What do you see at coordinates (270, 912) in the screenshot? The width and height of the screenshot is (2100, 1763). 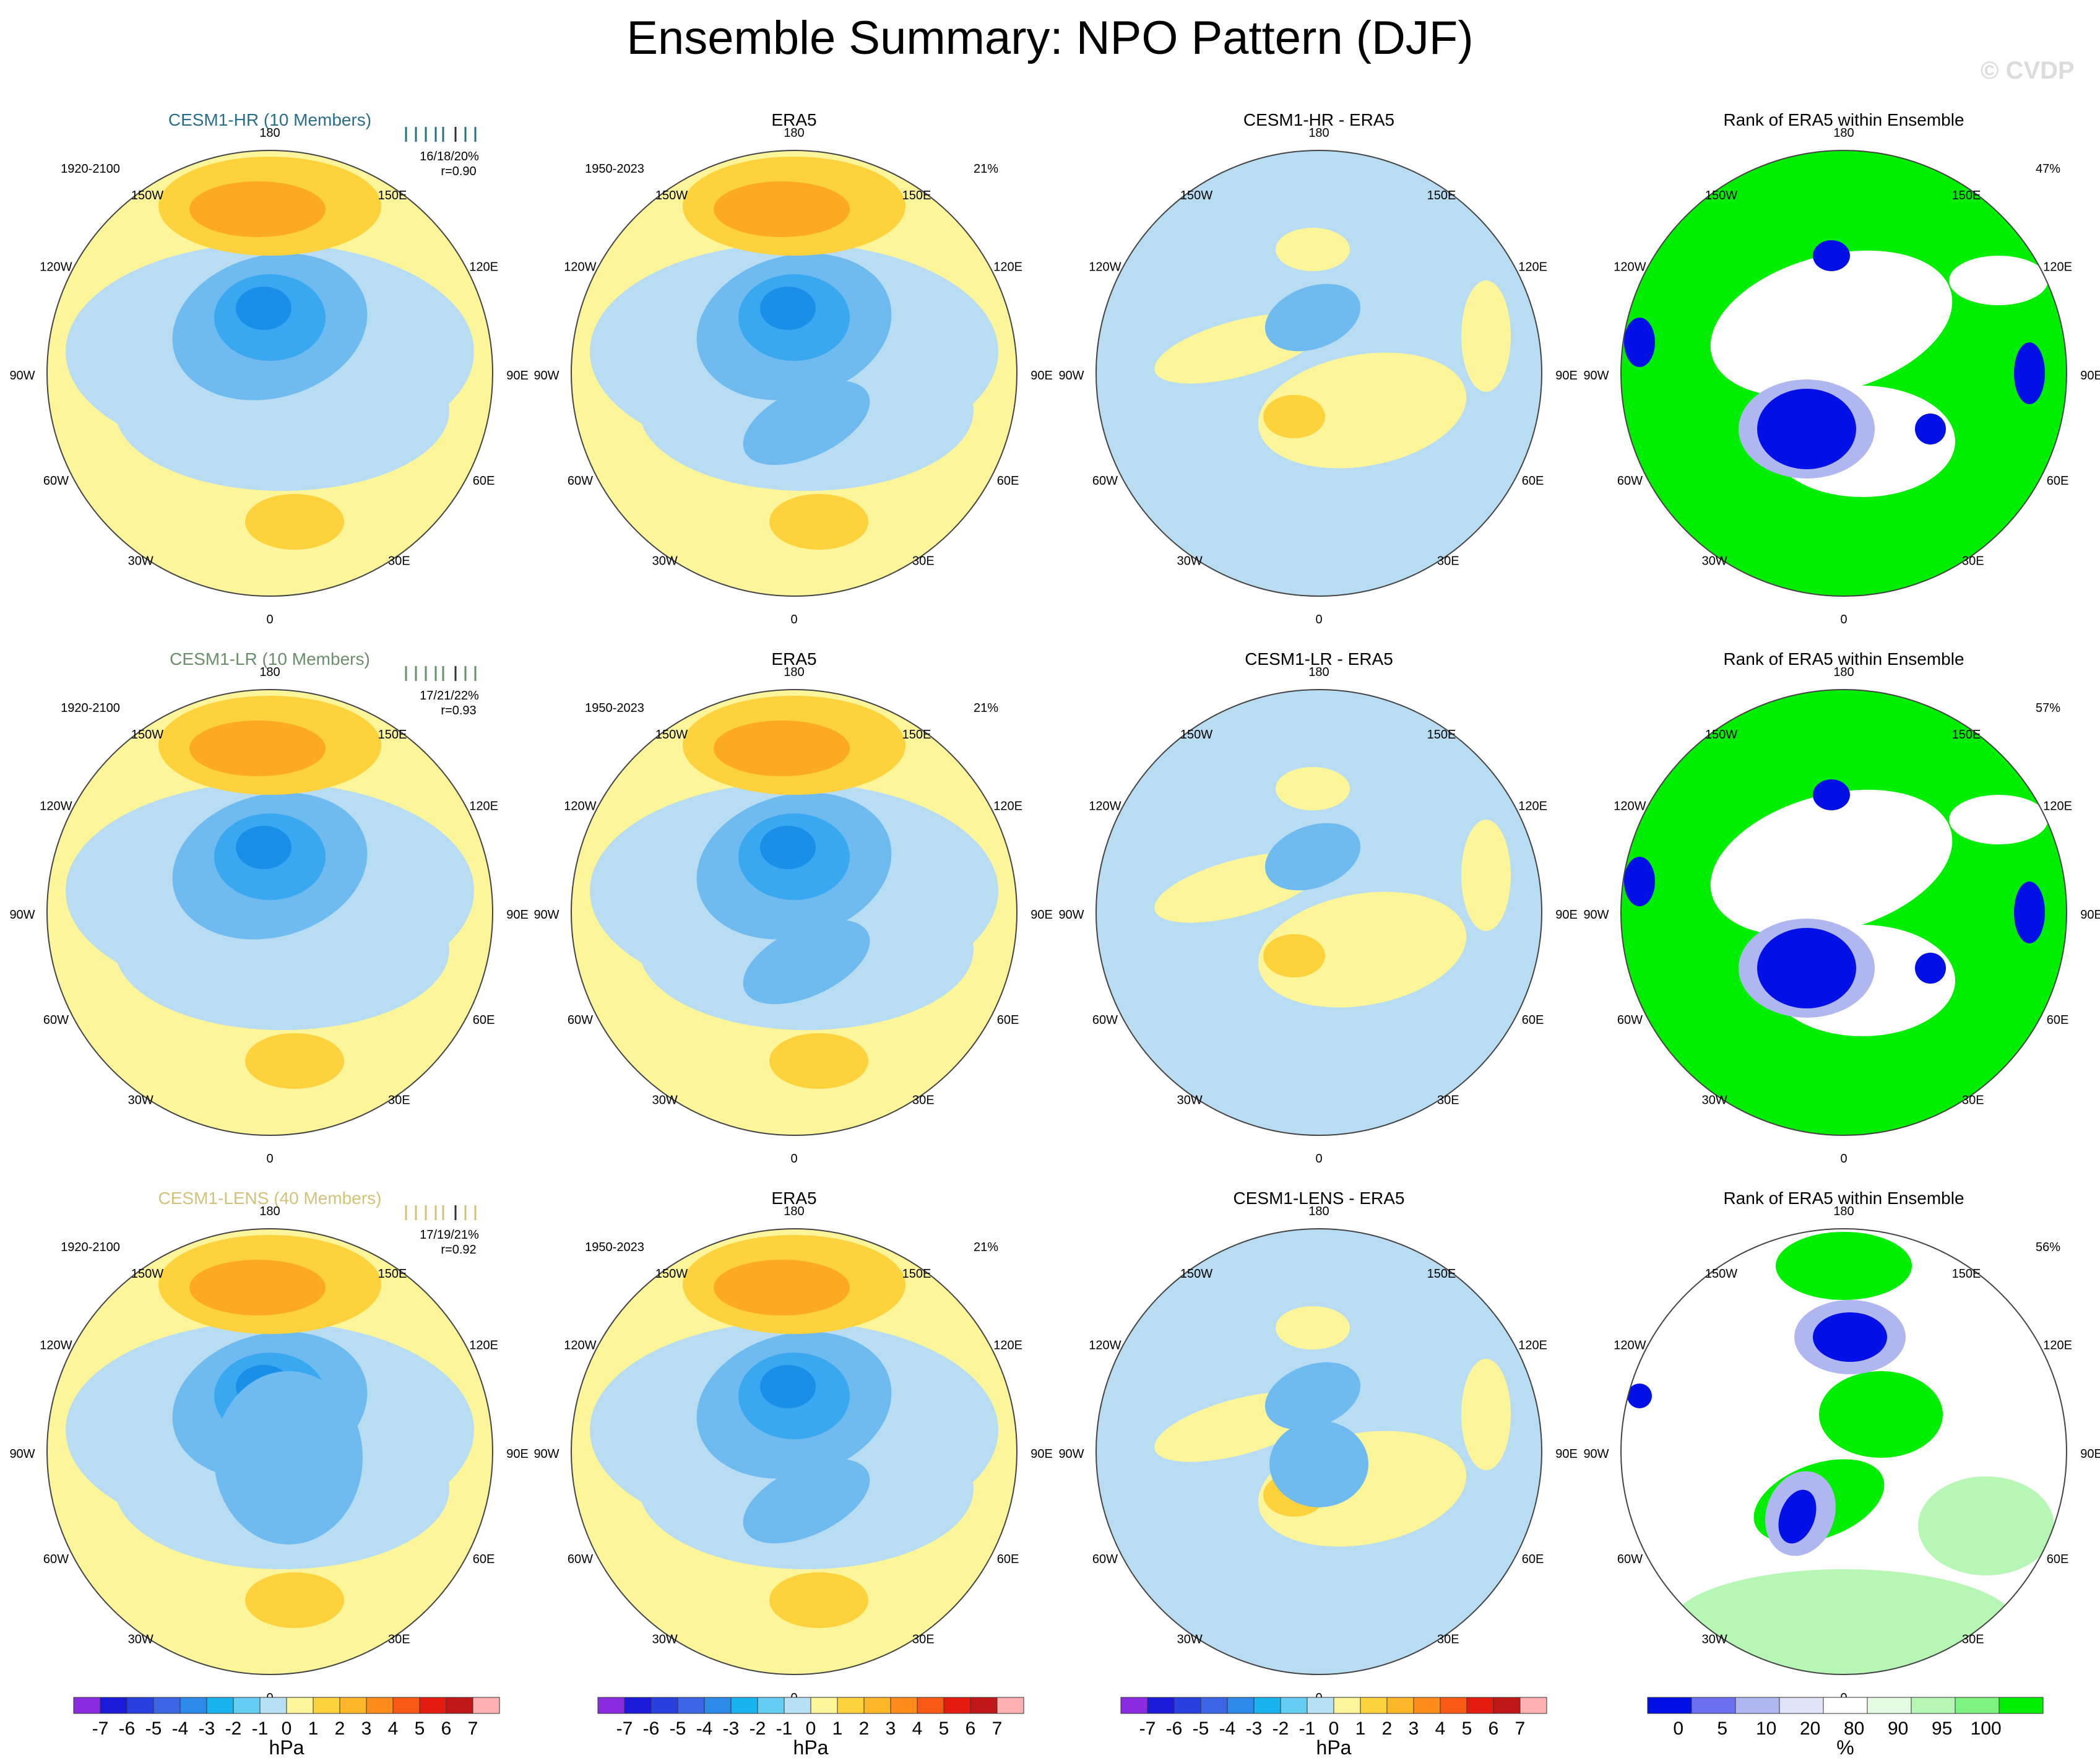 I see `model-field` at bounding box center [270, 912].